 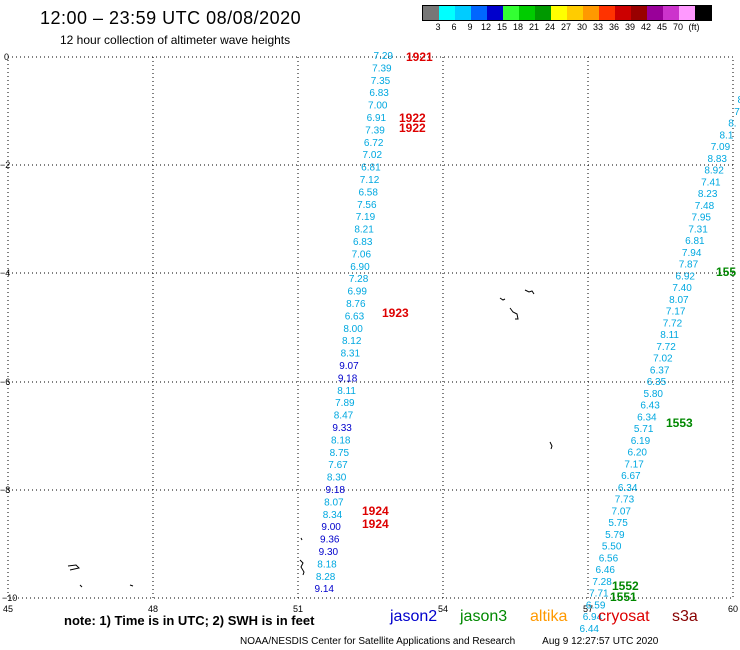 What do you see at coordinates (501, 27) in the screenshot?
I see `scale-label: 15` at bounding box center [501, 27].